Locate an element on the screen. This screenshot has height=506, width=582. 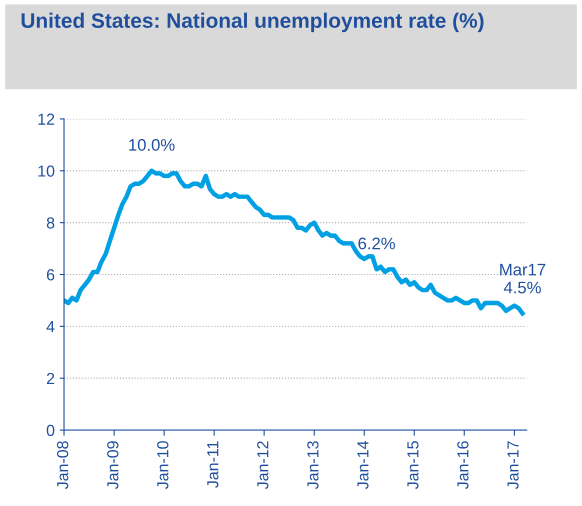
x-tick-label: Jan-08 is located at coordinates (62, 465).